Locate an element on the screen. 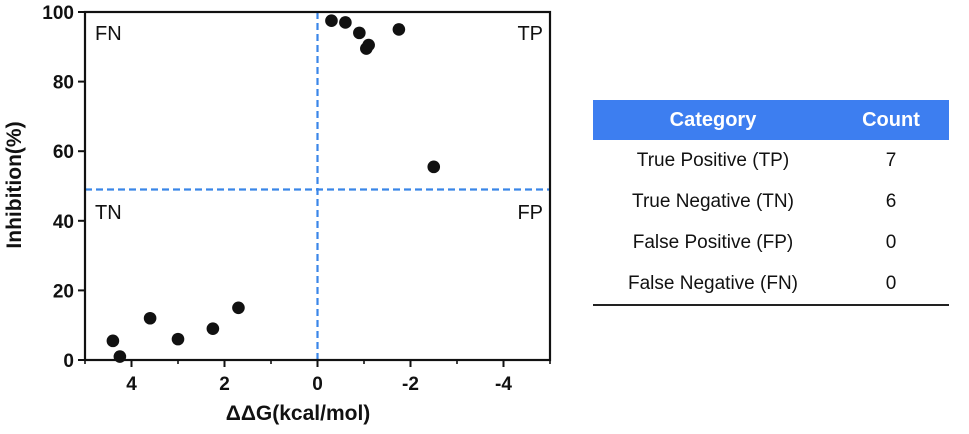 The width and height of the screenshot is (969, 434). quadrant-label-fp: FP is located at coordinates (530, 213).